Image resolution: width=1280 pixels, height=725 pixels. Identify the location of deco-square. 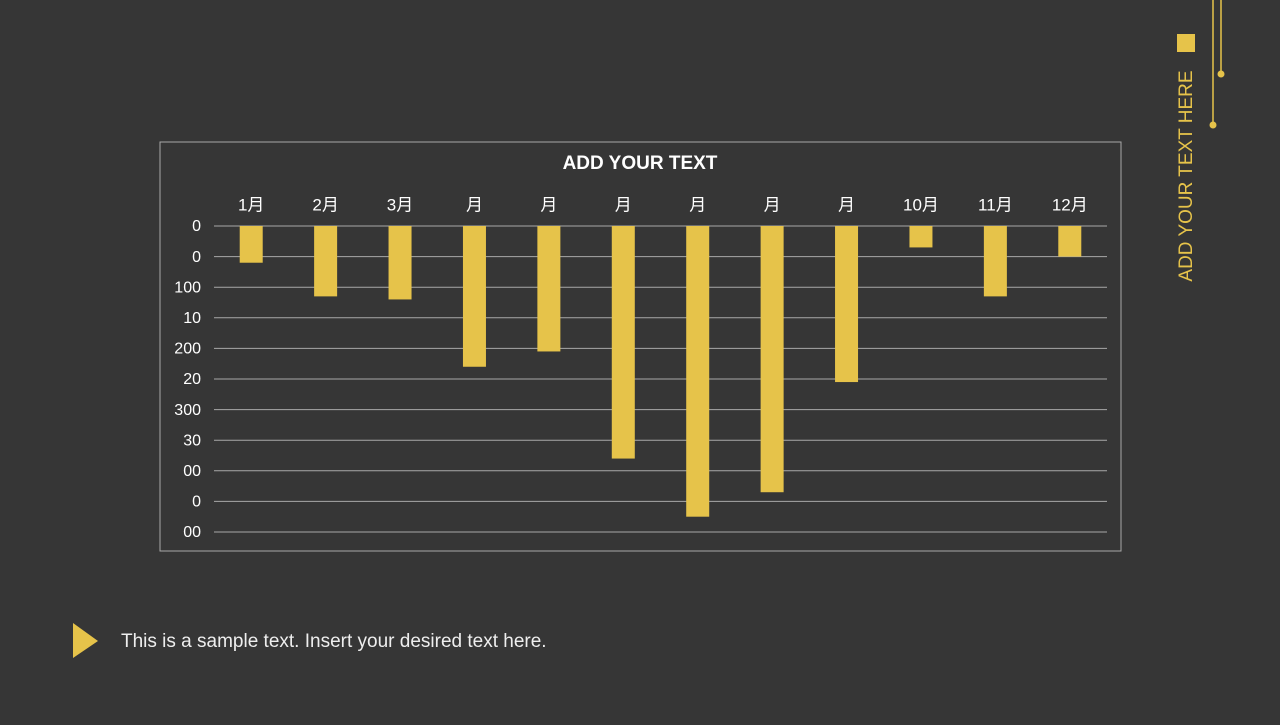
(1186, 43).